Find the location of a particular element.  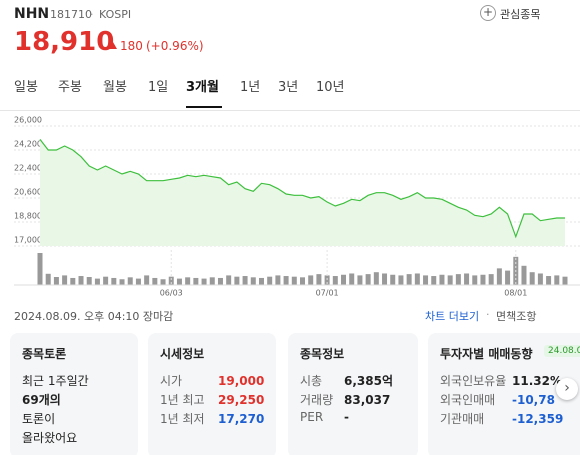

info-card: 시세정보 시가 19,000 1년 최고 29,250 1년 최저 17,270 is located at coordinates (212, 394).